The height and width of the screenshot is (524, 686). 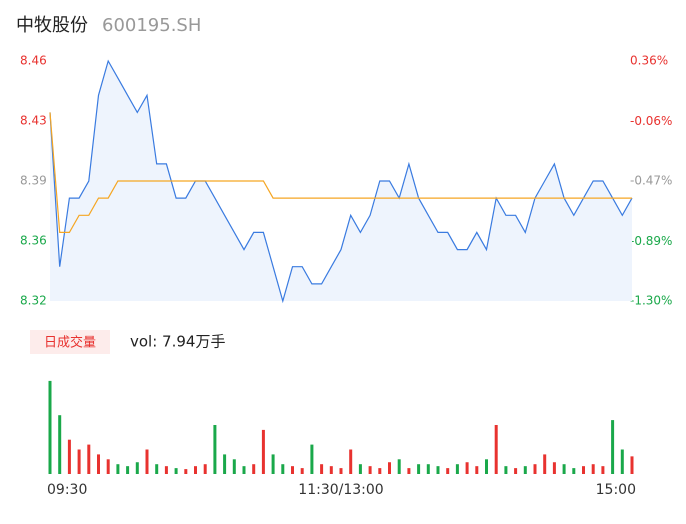 I want to click on stock-name: 中牧股份, so click(x=52, y=25).